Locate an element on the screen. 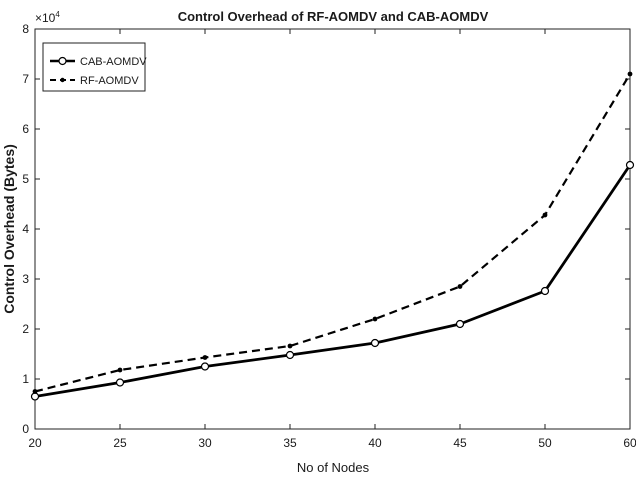 The height and width of the screenshot is (483, 636). y-tick-label: 5 is located at coordinates (25, 179).